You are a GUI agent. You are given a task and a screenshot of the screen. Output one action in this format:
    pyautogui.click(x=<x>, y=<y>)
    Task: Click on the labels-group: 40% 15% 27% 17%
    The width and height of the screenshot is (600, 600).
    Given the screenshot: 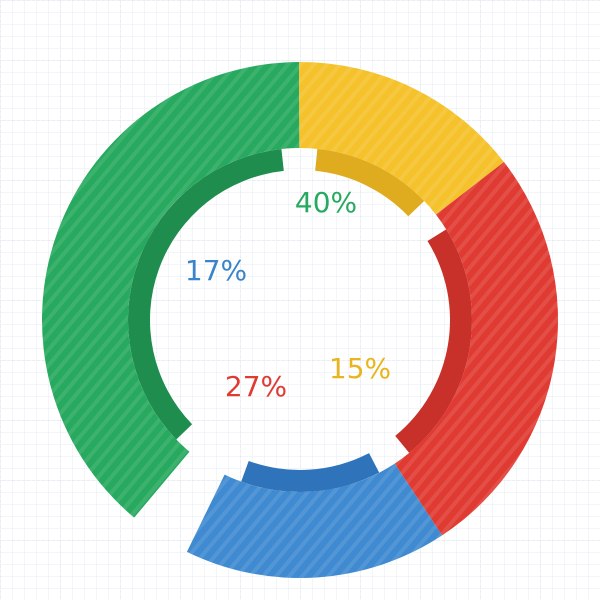 What is the action you would take?
    pyautogui.click(x=288, y=294)
    